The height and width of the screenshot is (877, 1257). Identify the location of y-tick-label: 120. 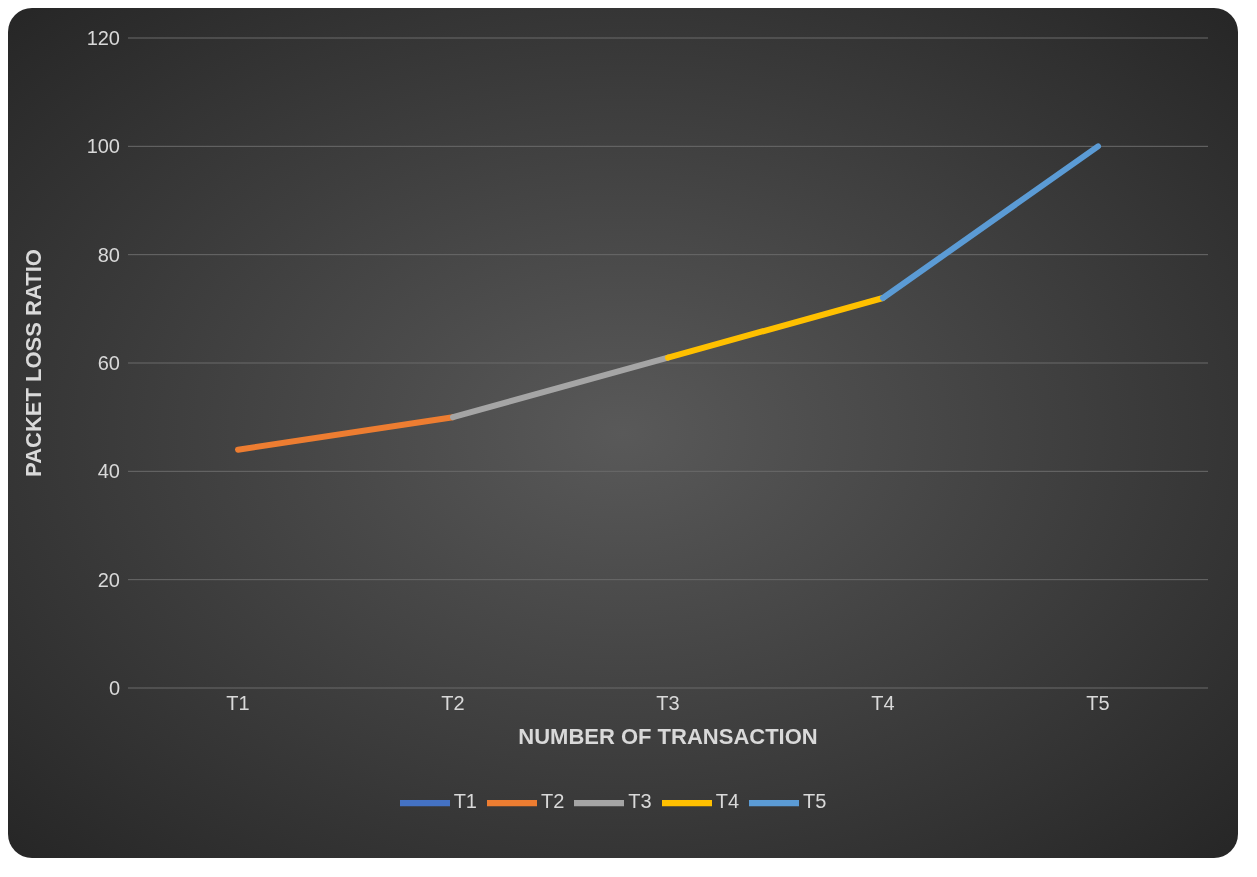
(103, 38).